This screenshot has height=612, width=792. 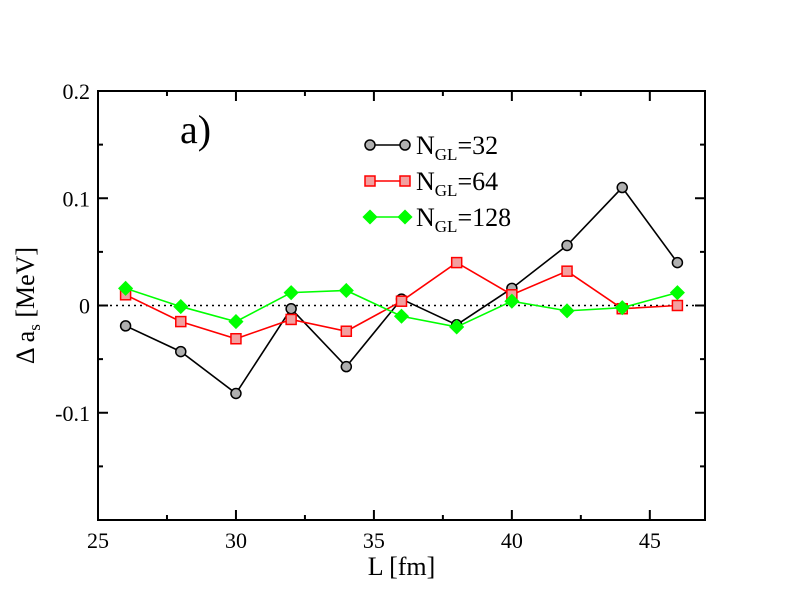 What do you see at coordinates (34, 327) in the screenshot?
I see `y-axis-title-subscript: s` at bounding box center [34, 327].